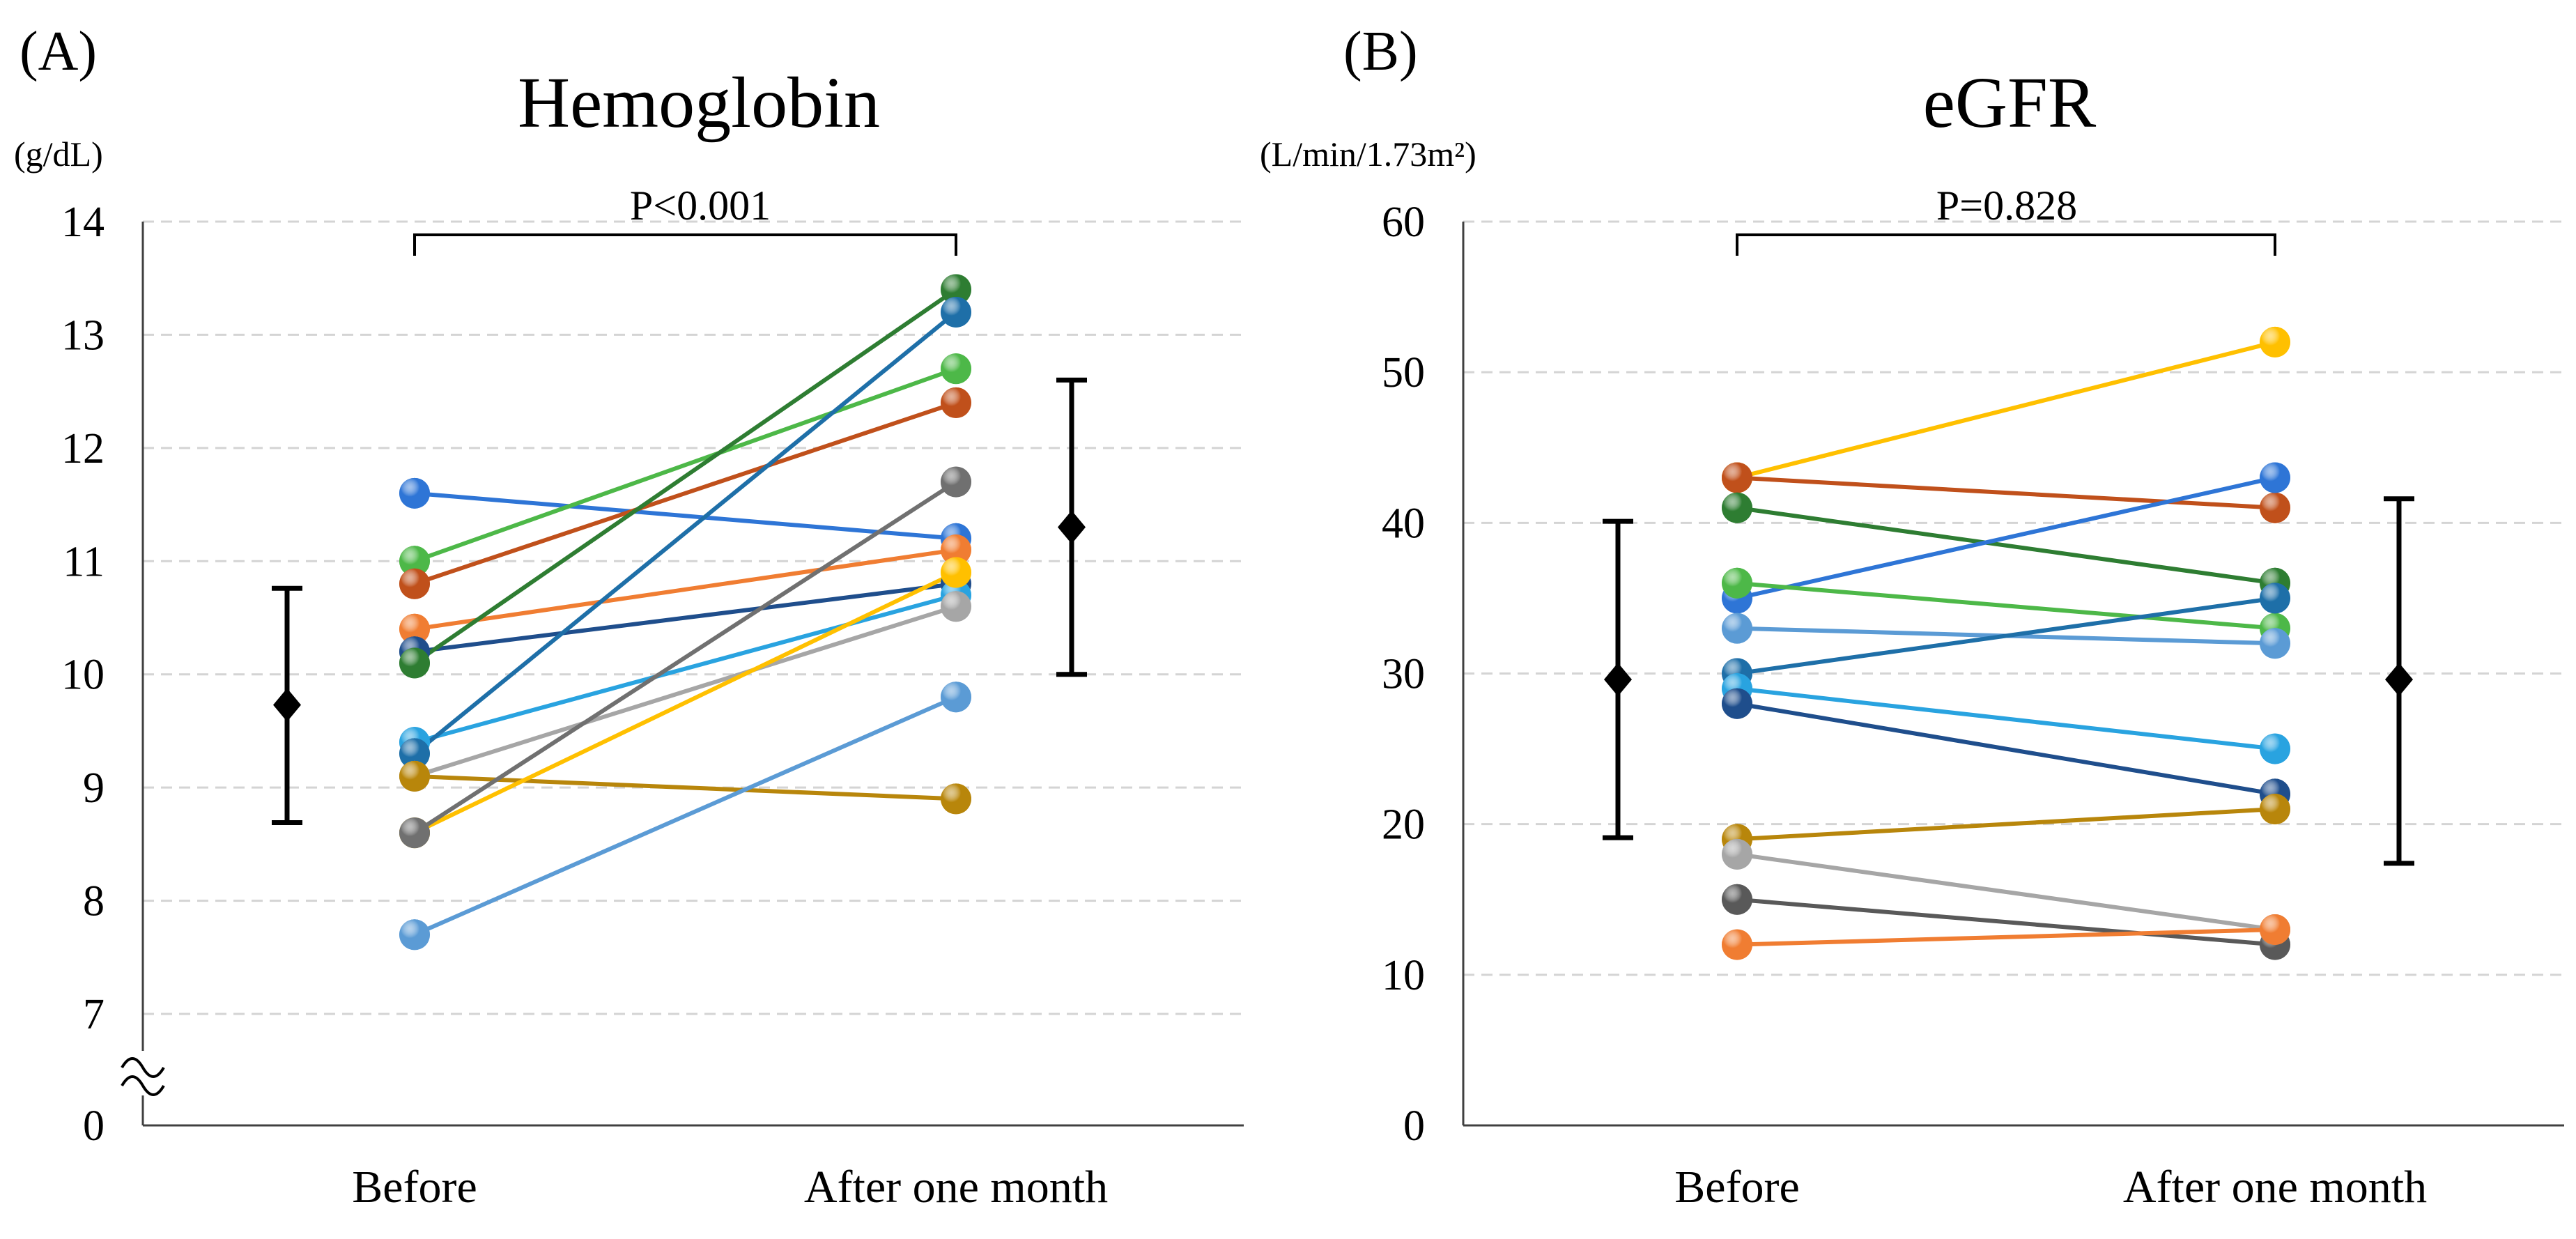 The height and width of the screenshot is (1239, 2576). Describe the element at coordinates (94, 788) in the screenshot. I see `y-tick-label: 9` at that location.